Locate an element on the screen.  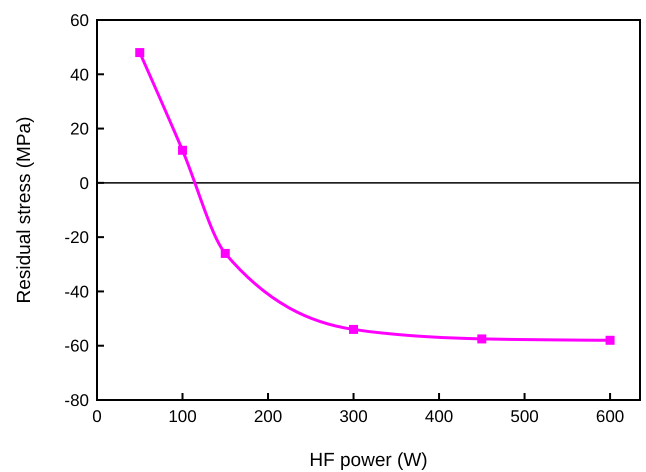
y-tick-label: -40 is located at coordinates (76, 292).